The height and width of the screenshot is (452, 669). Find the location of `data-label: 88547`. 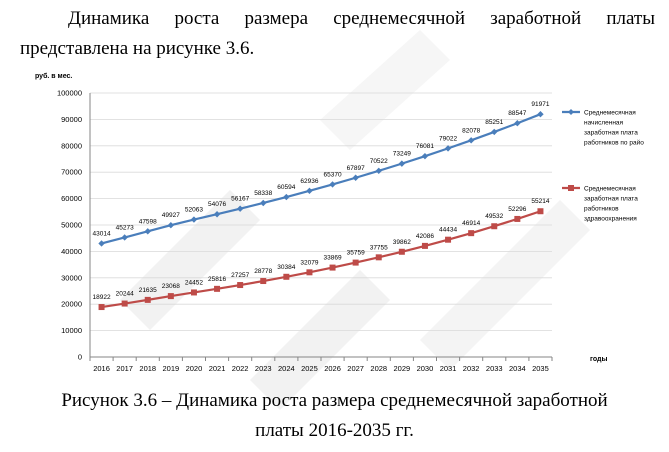

data-label: 88547 is located at coordinates (517, 113).